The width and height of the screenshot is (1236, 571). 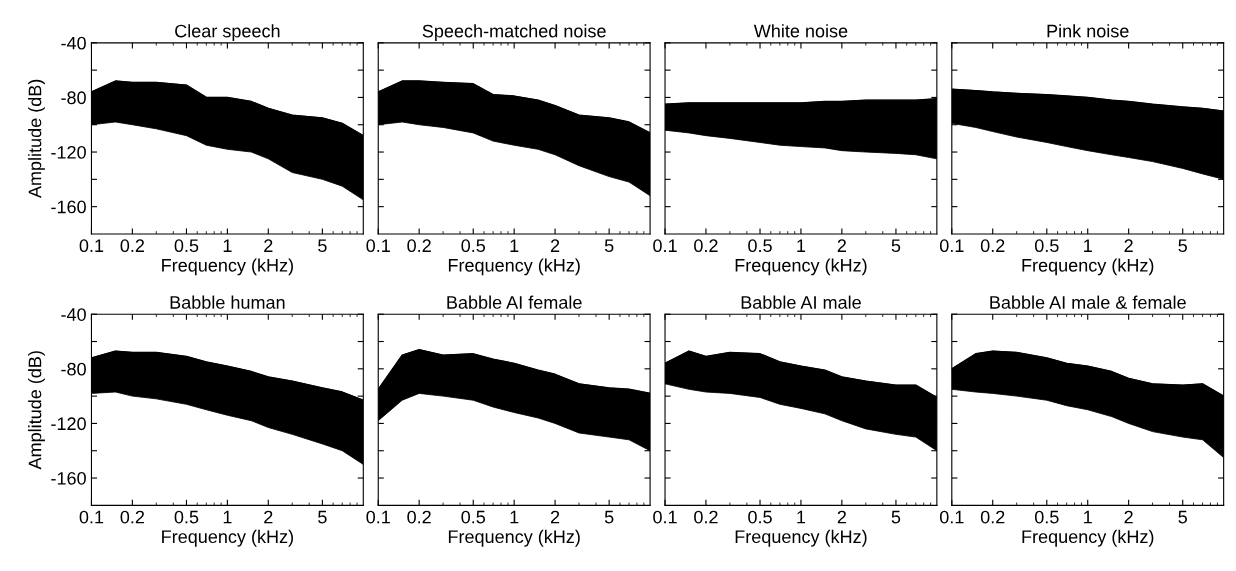 I want to click on chart-title: White noise, so click(x=800, y=31).